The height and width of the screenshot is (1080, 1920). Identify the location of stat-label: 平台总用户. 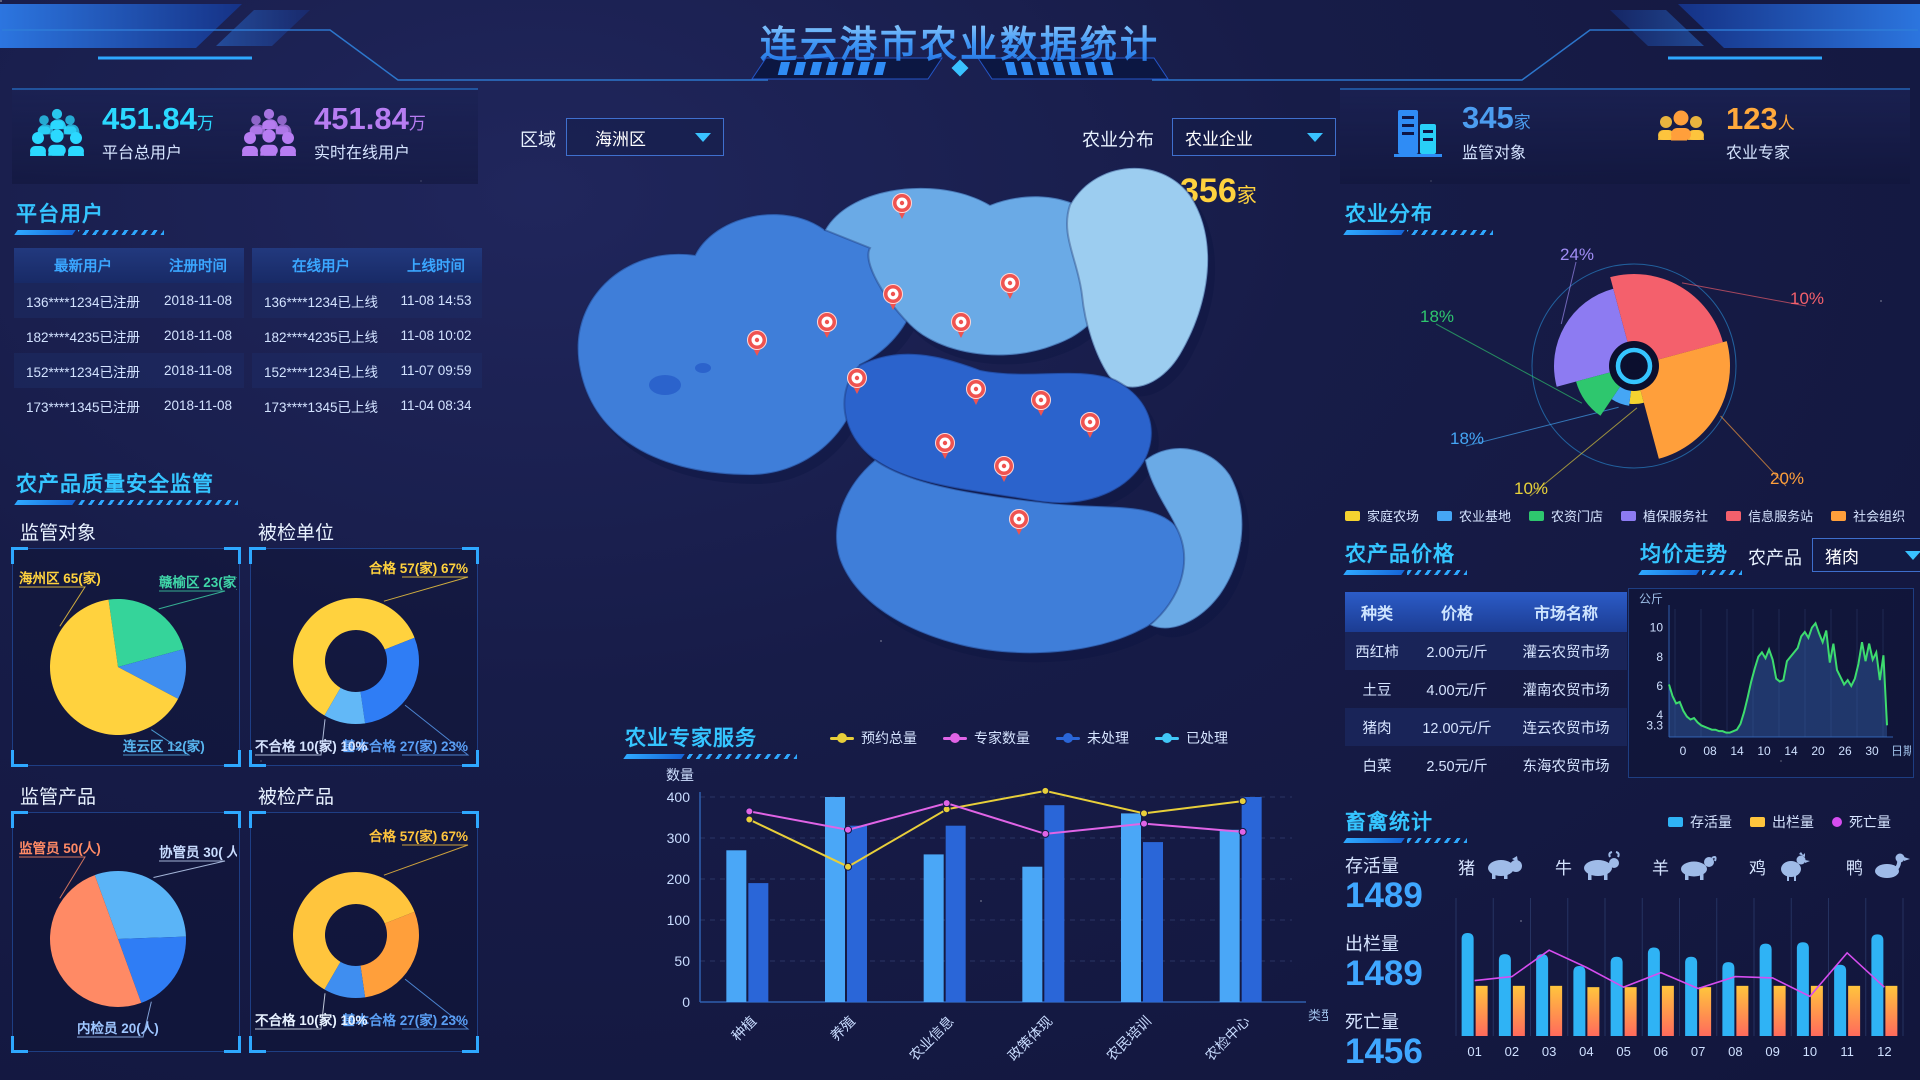
(142, 154).